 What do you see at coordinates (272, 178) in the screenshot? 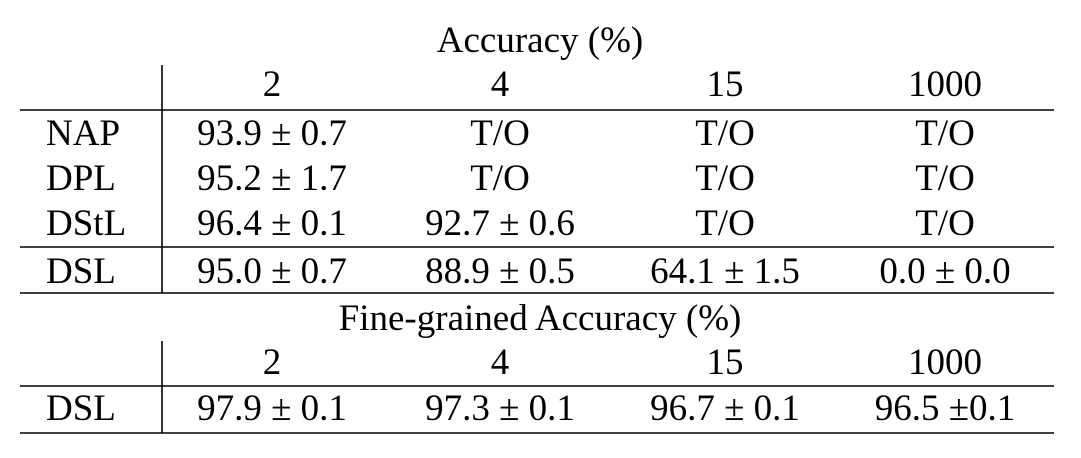
I see `cell: 95.2 ± 1.7` at bounding box center [272, 178].